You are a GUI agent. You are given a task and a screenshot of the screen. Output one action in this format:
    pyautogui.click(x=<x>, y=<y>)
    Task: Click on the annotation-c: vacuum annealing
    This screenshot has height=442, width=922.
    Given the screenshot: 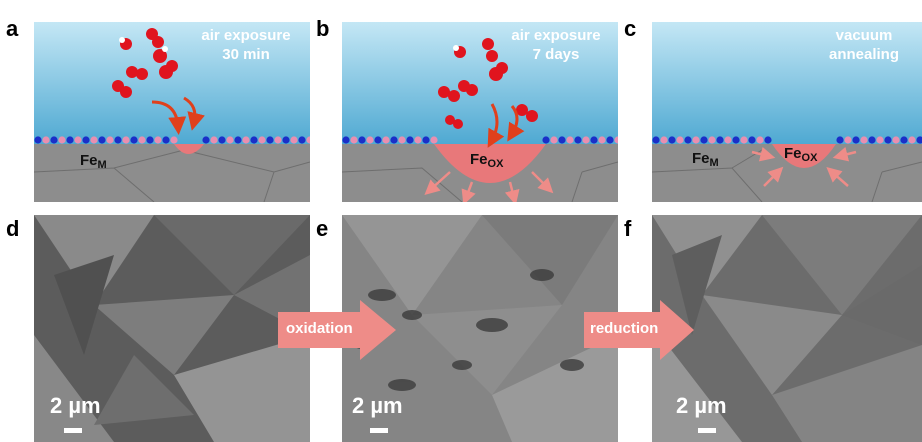 What is the action you would take?
    pyautogui.click(x=864, y=45)
    